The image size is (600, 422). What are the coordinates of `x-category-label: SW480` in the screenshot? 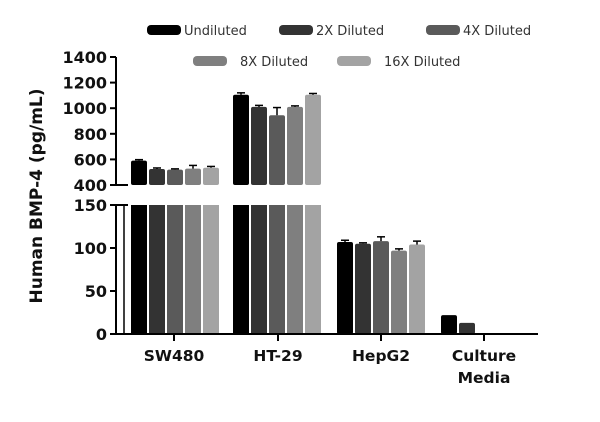 It's located at (174, 356).